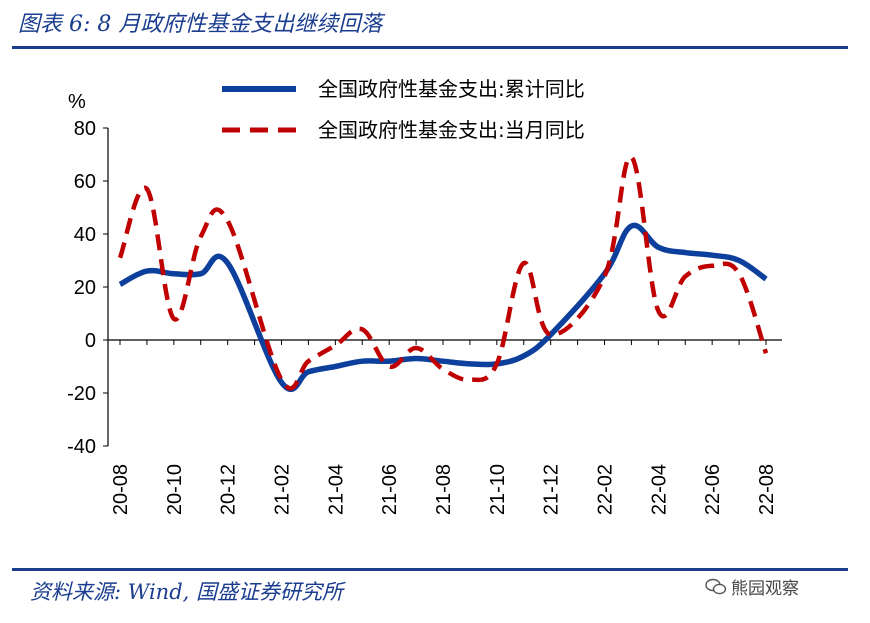 The width and height of the screenshot is (870, 623). I want to click on x-tick-label: 22-06, so click(713, 489).